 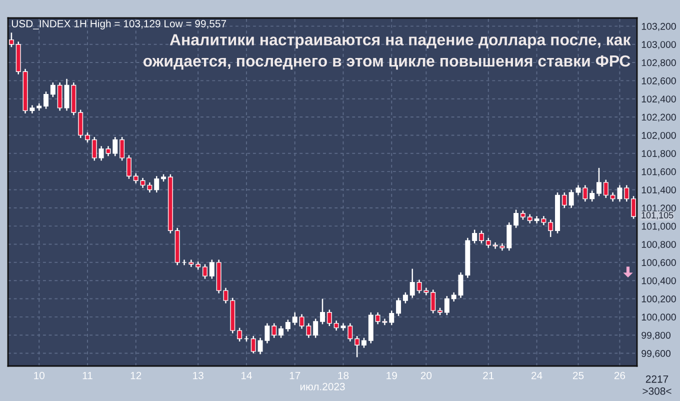 What do you see at coordinates (426, 376) in the screenshot?
I see `x-tick-label: 20` at bounding box center [426, 376].